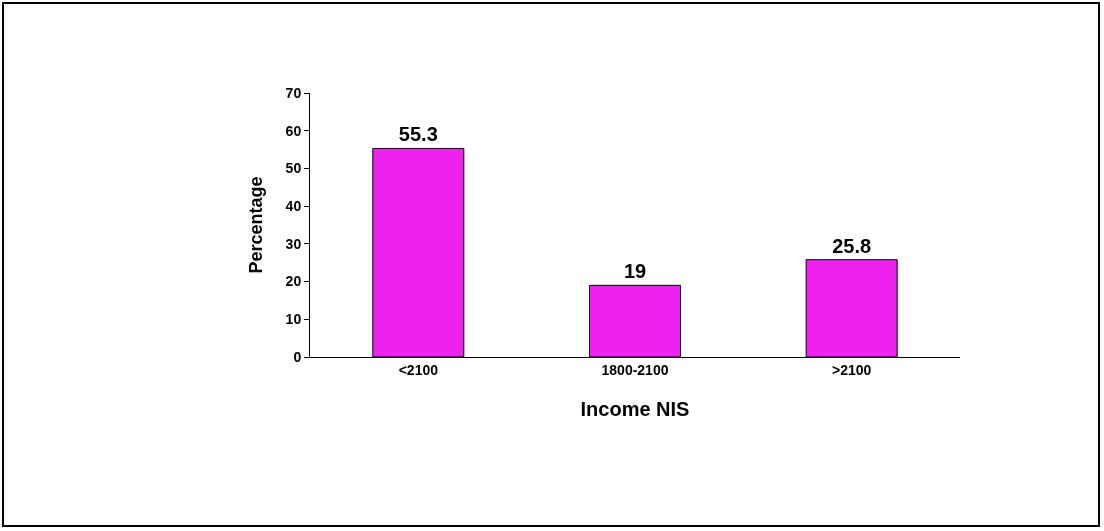  Describe the element at coordinates (635, 409) in the screenshot. I see `x-axis-title: Income NIS` at that location.